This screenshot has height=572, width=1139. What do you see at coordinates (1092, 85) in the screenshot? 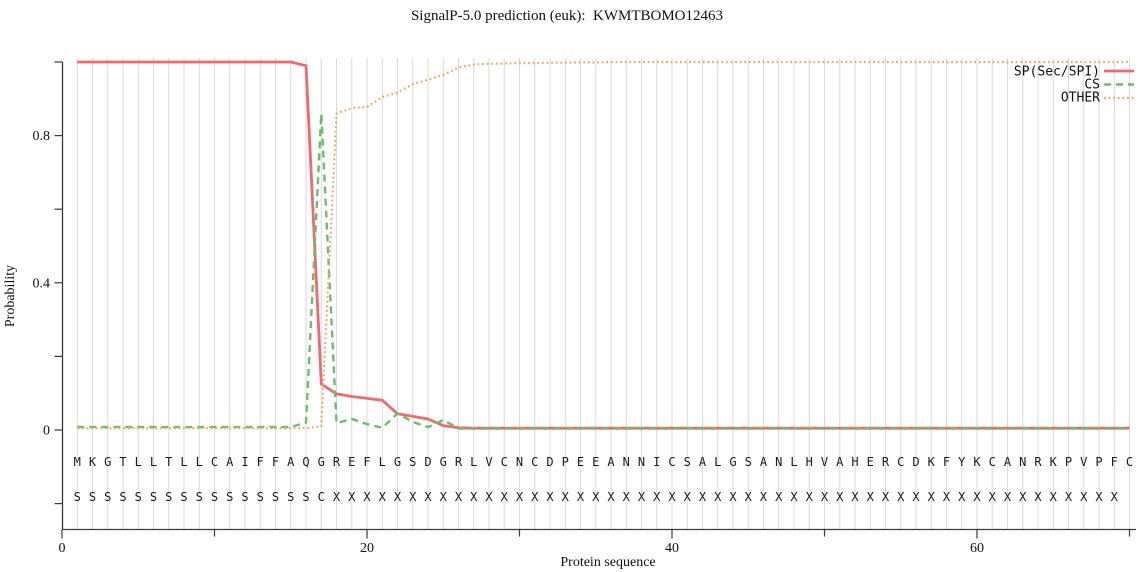
I see `legend-label-cs: CS` at bounding box center [1092, 85].